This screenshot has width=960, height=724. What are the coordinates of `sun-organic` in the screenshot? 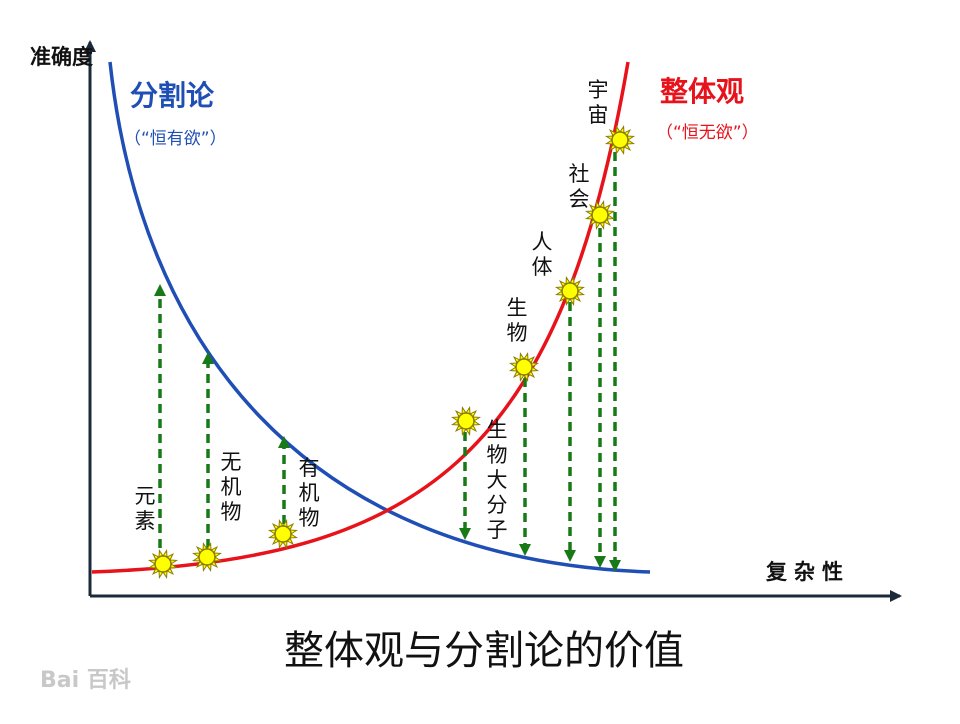 It's located at (283, 534).